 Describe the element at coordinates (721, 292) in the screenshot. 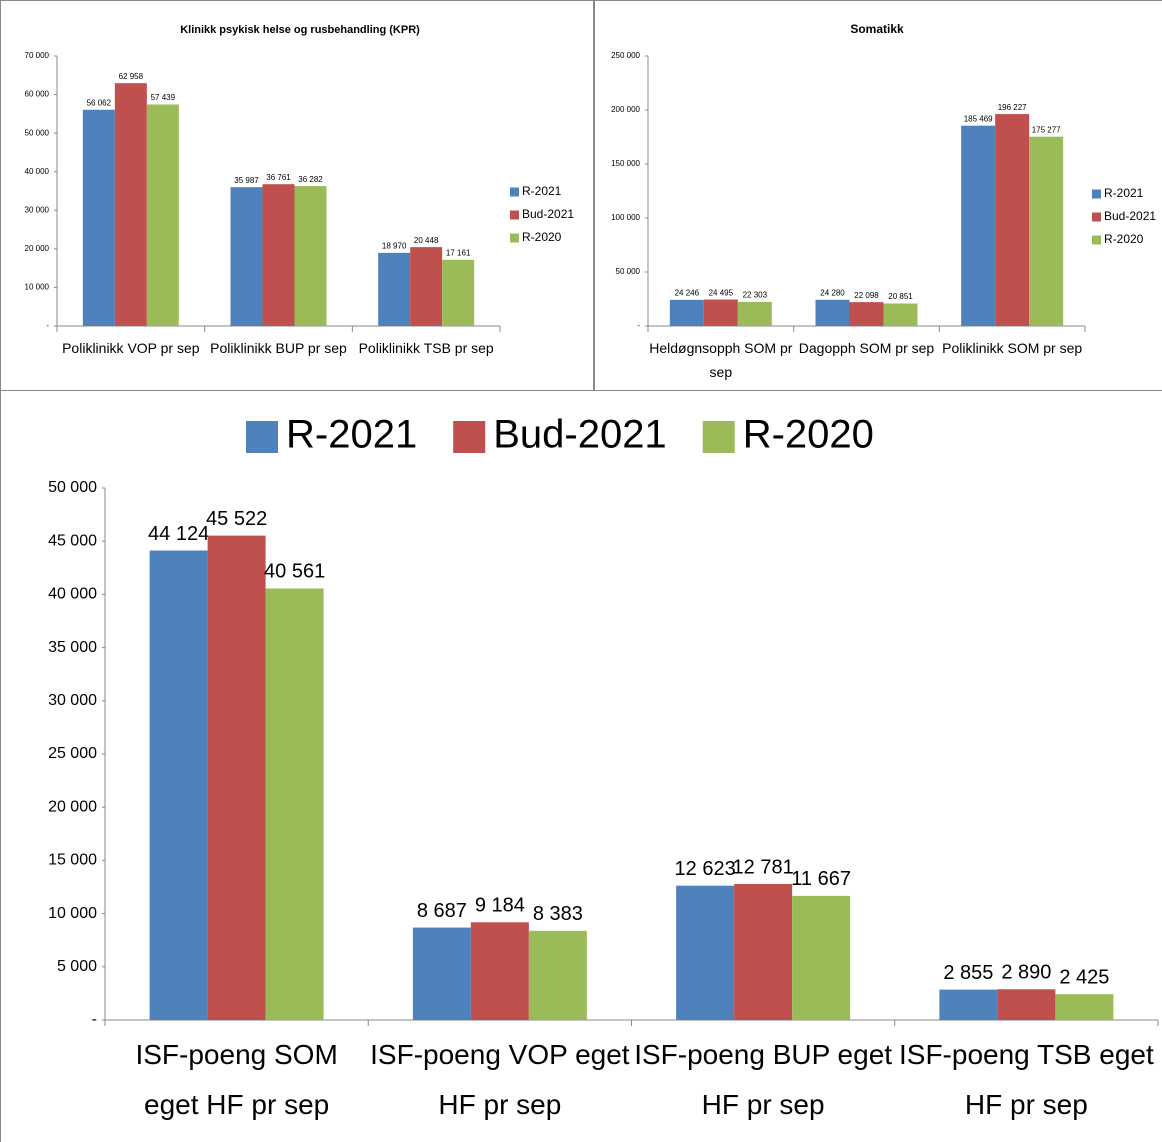

I see `value-label: 24 495` at that location.